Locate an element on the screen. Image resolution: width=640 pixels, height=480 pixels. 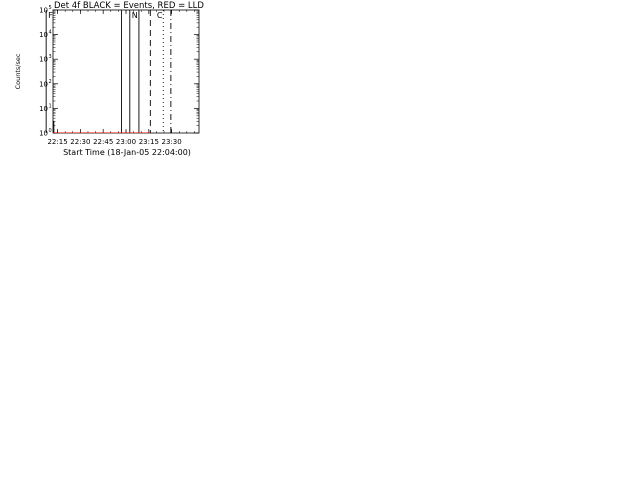
y-tick-exponent: 2 is located at coordinates (50, 82).